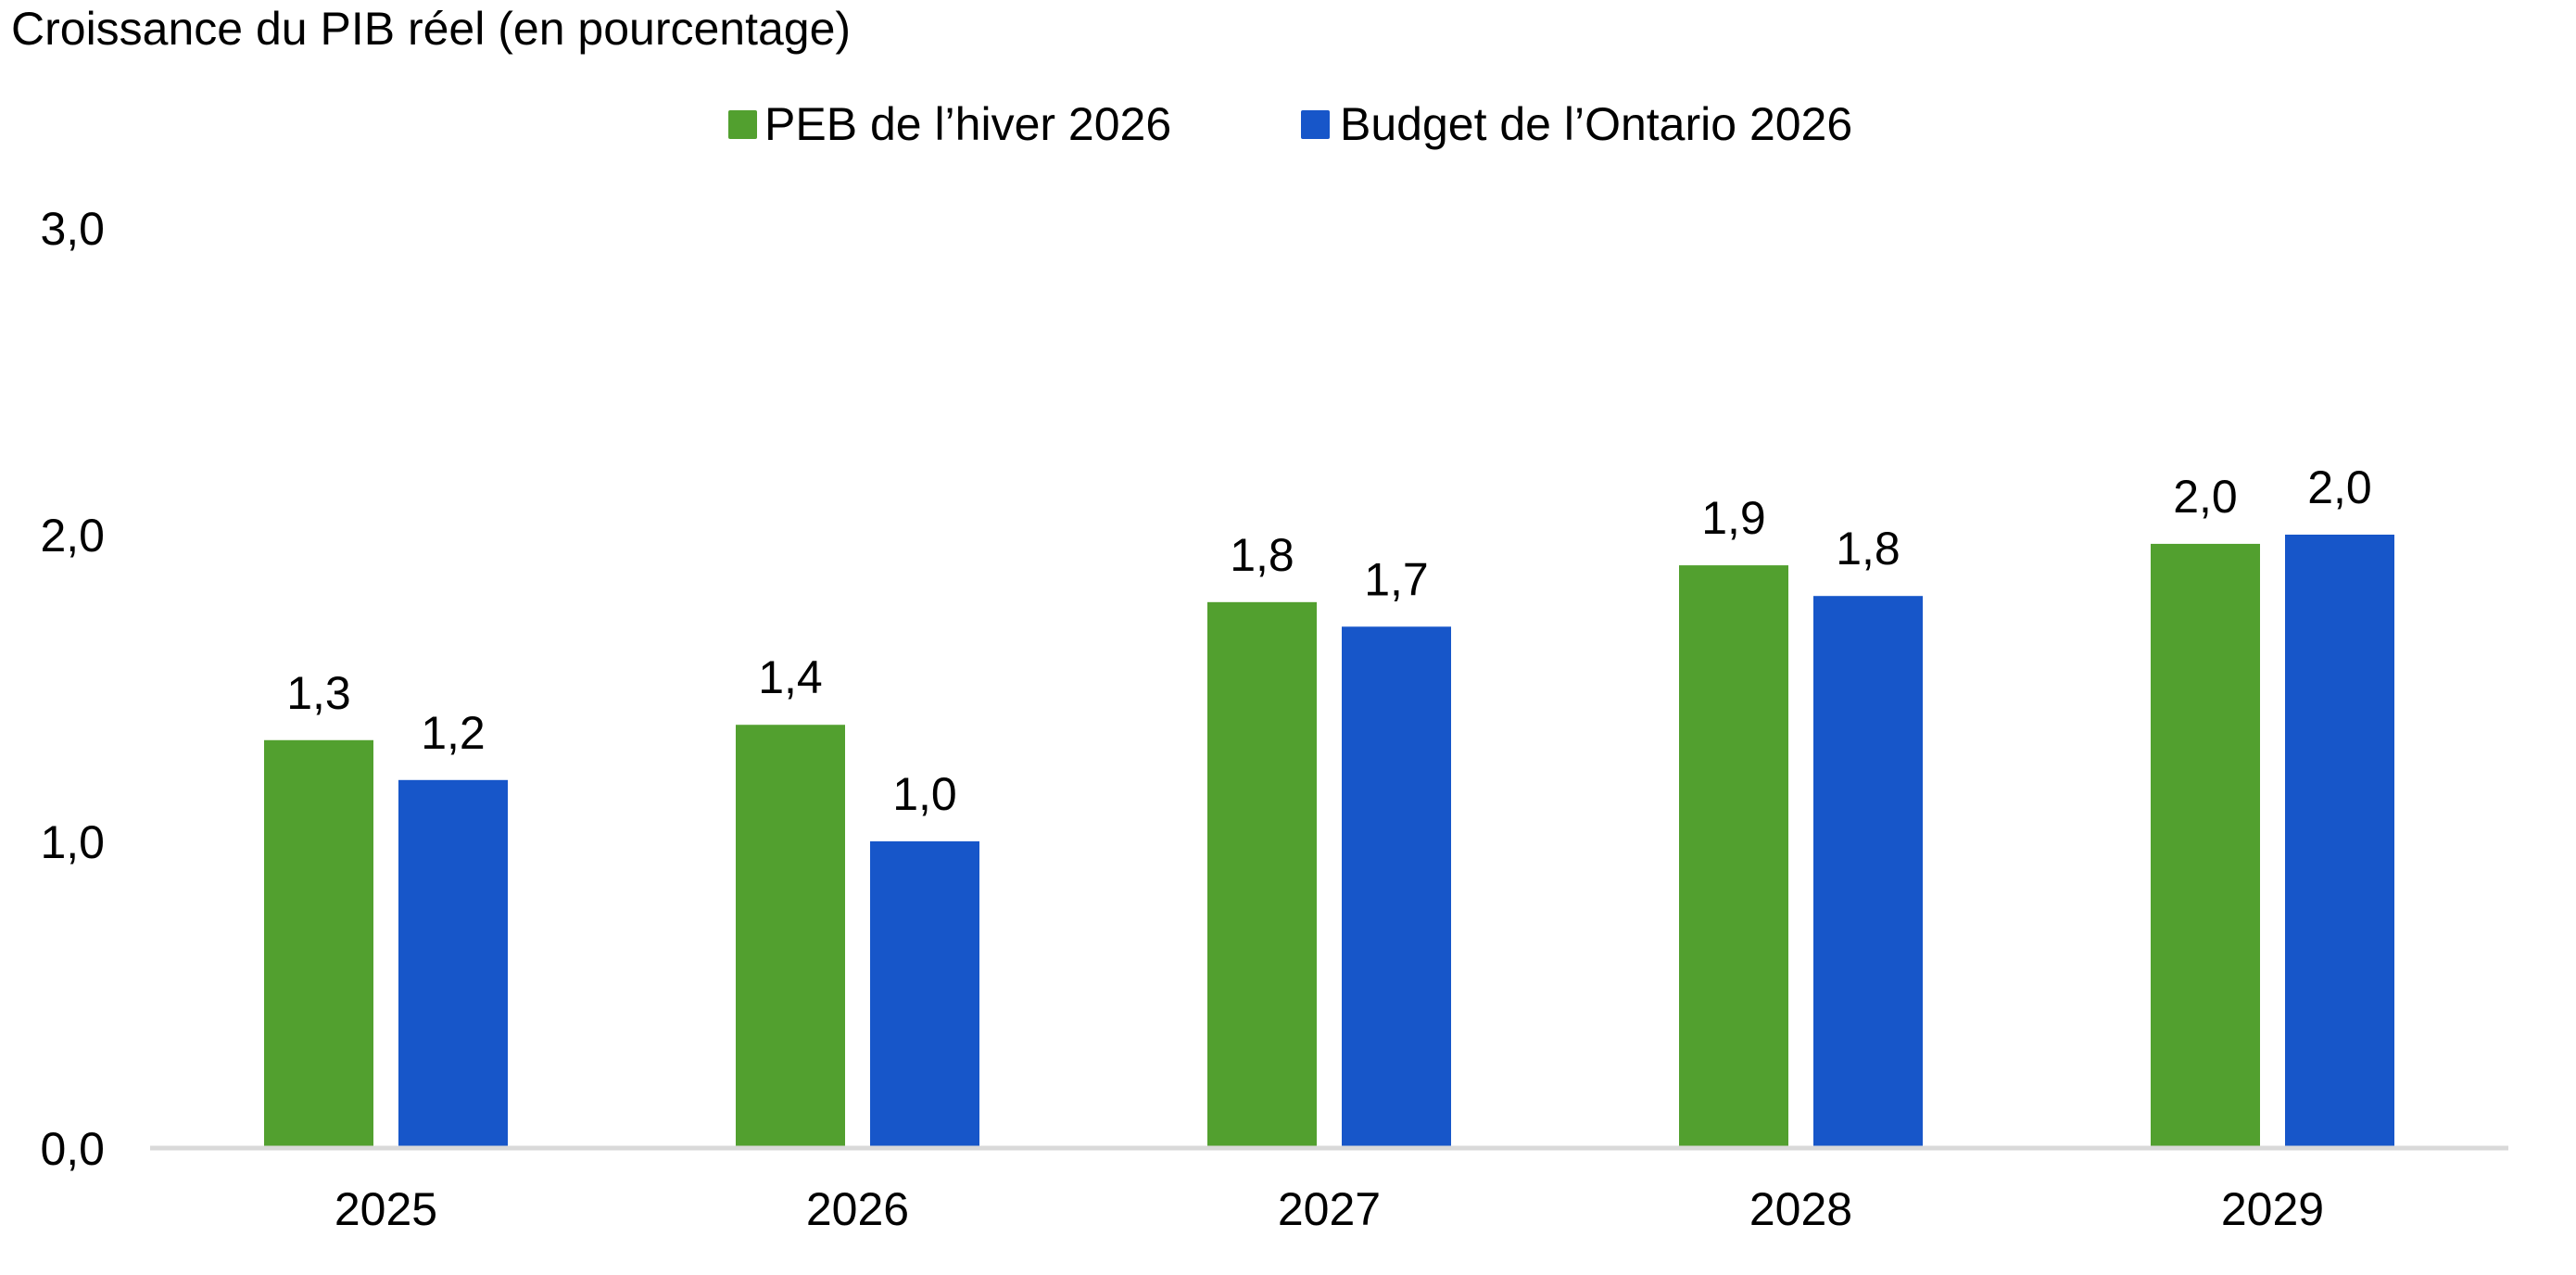 The image size is (2576, 1275). I want to click on bar-peb-2028, so click(1733, 856).